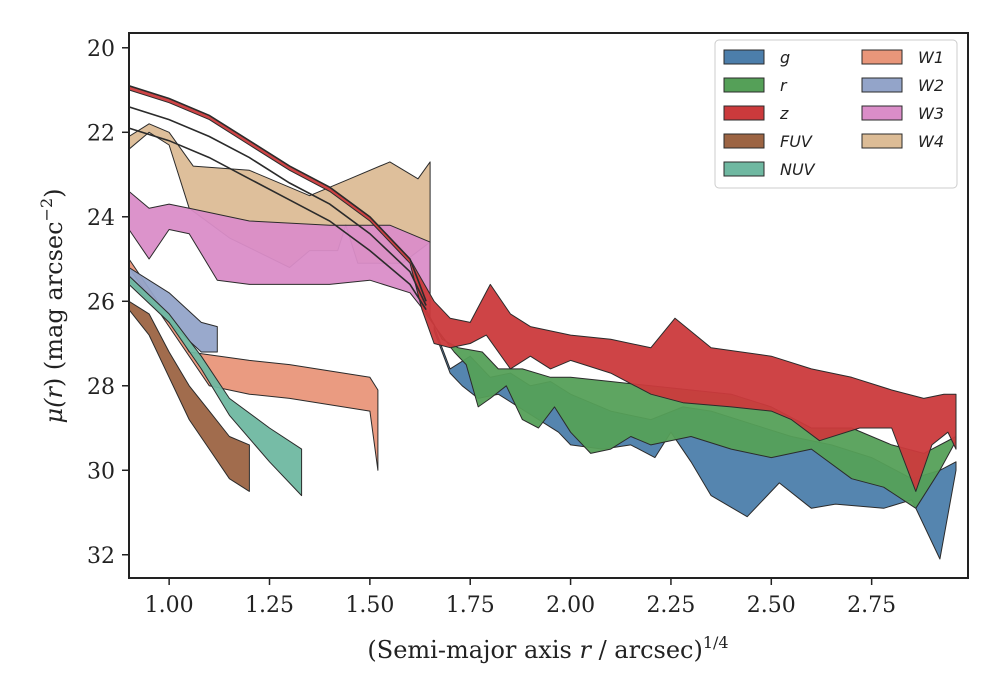 The width and height of the screenshot is (1000, 700). Describe the element at coordinates (744, 57) in the screenshot. I see `legend-swatch-g` at that location.